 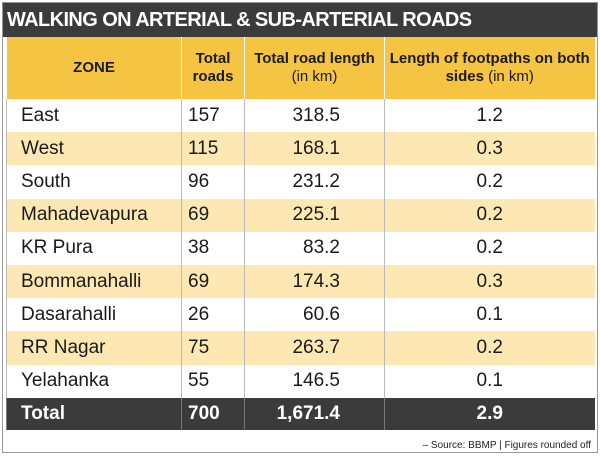 I want to click on cell: 231.2, so click(x=314, y=182).